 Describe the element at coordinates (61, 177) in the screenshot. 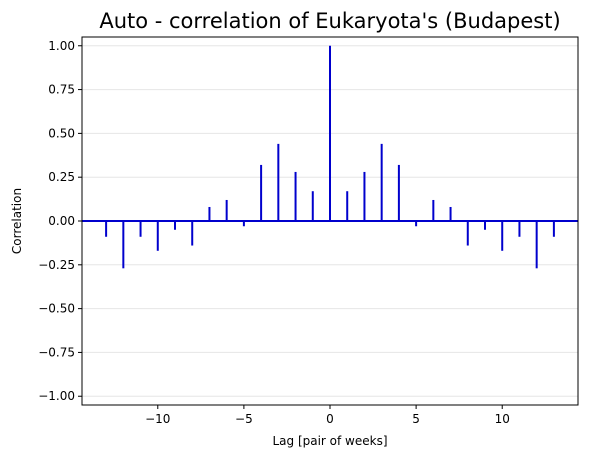

I see `y-tick-label: 0.25` at that location.